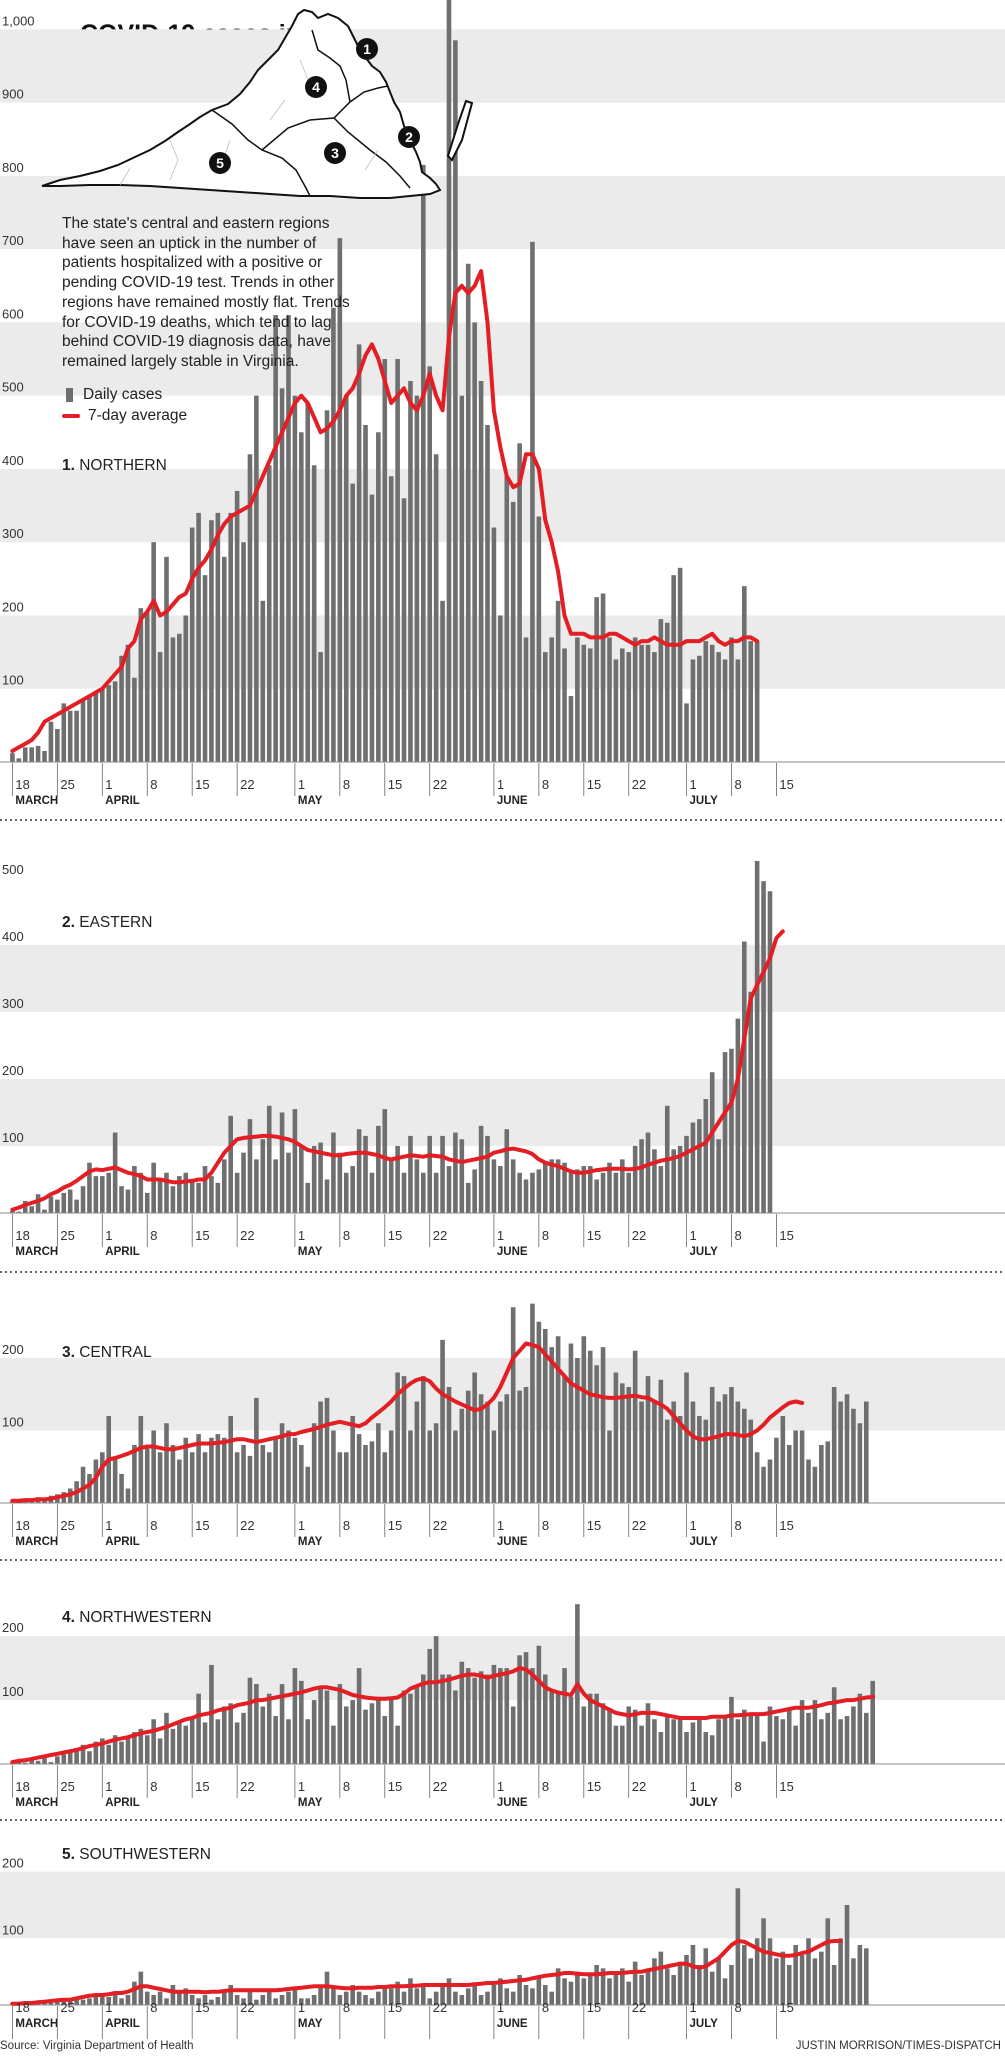  What do you see at coordinates (397, 1070) in the screenshot?
I see `seven-day-average-line` at bounding box center [397, 1070].